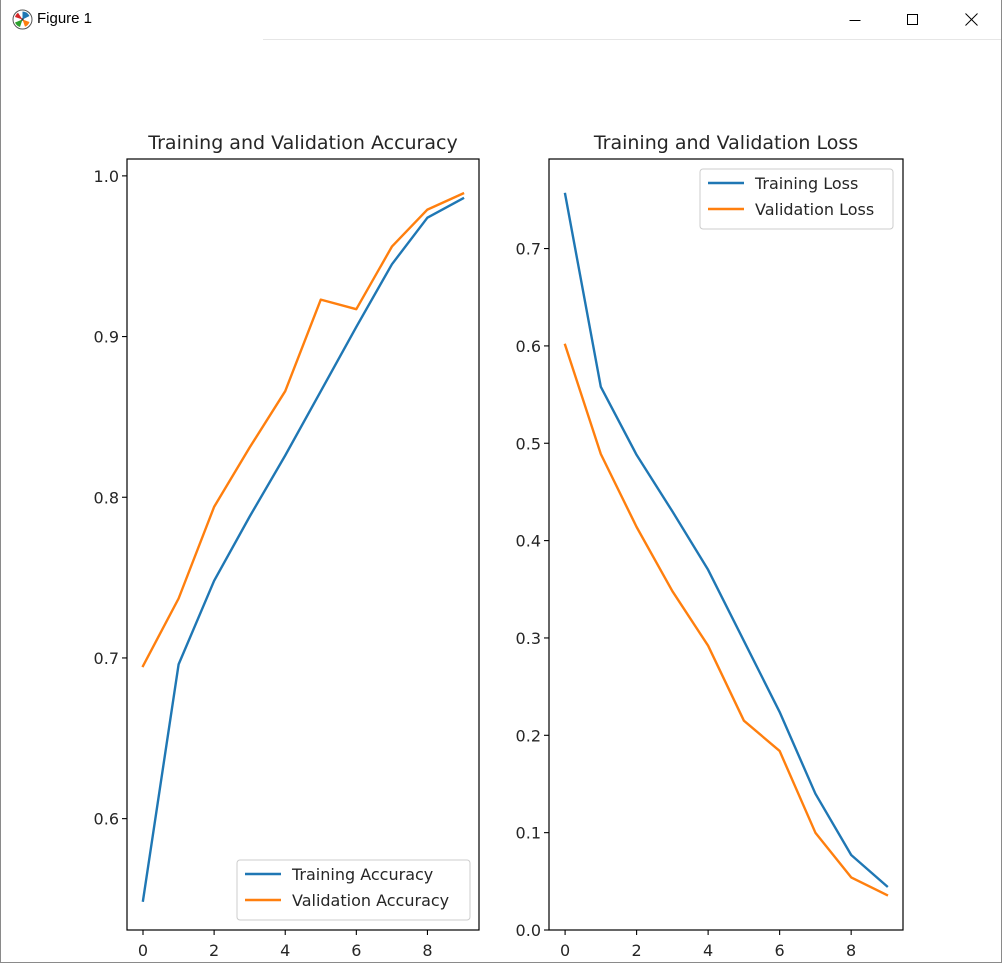 This screenshot has height=963, width=1002. What do you see at coordinates (106, 337) in the screenshot?
I see `y-tick-label: 0.9` at bounding box center [106, 337].